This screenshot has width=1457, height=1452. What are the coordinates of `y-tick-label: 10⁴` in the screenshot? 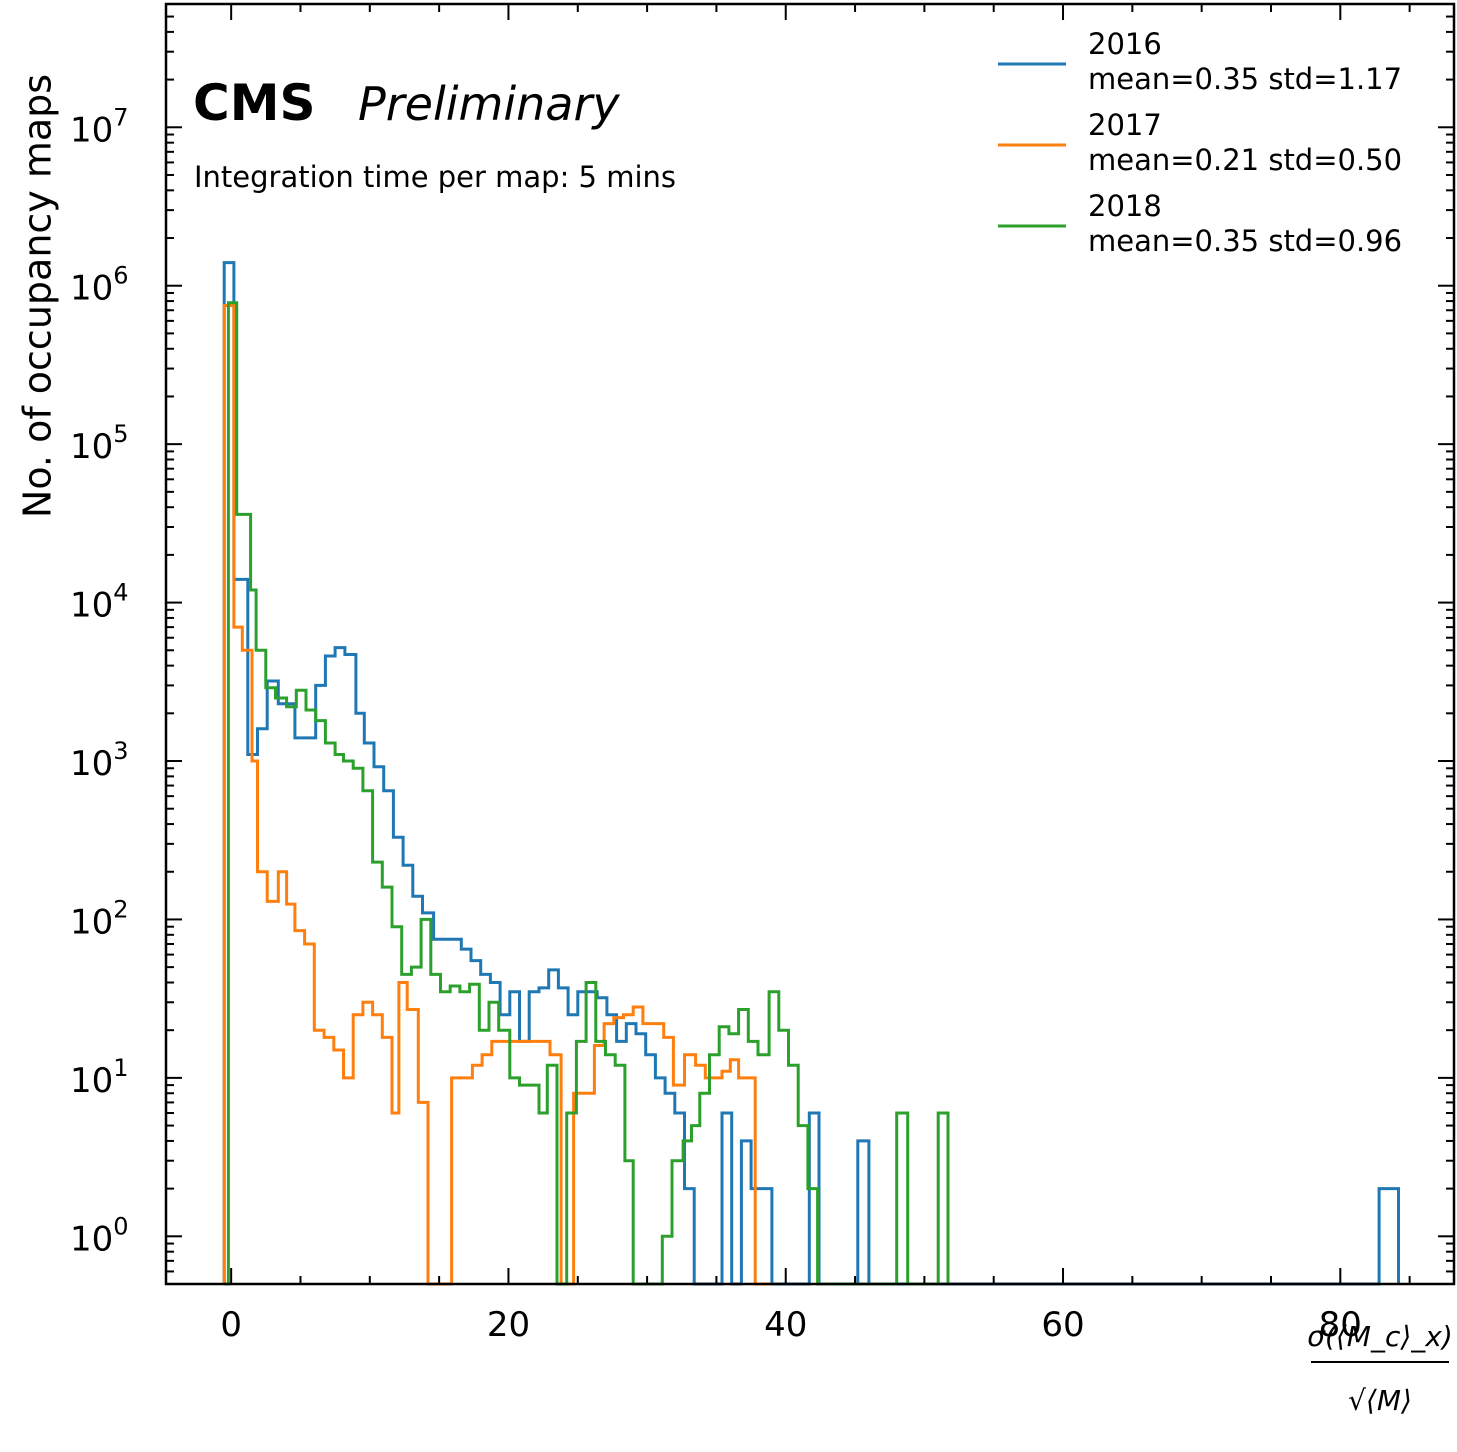 It's located at (99, 602).